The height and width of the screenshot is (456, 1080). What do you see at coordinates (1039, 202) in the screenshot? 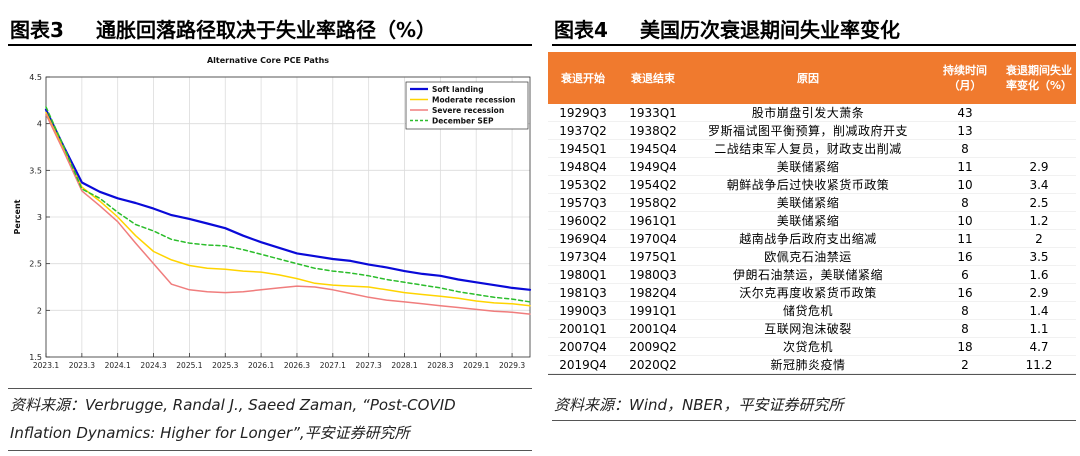
I see `cell-unemployment-change: 2.5` at bounding box center [1039, 202].